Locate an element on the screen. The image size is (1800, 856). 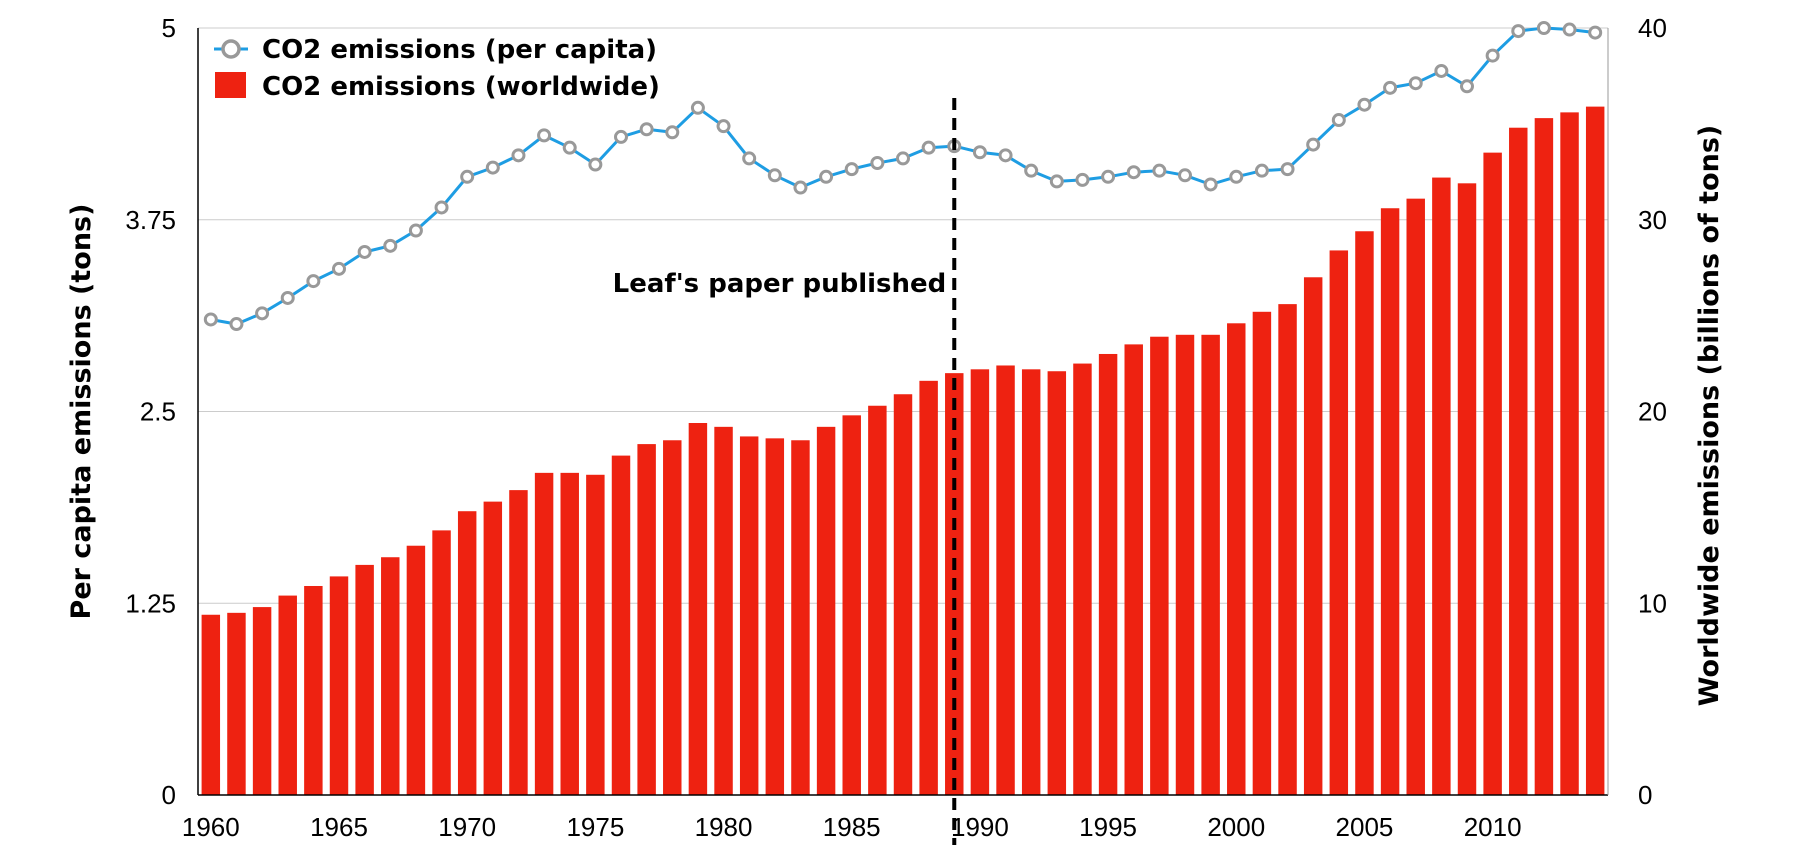
point-1980 is located at coordinates (723, 126).